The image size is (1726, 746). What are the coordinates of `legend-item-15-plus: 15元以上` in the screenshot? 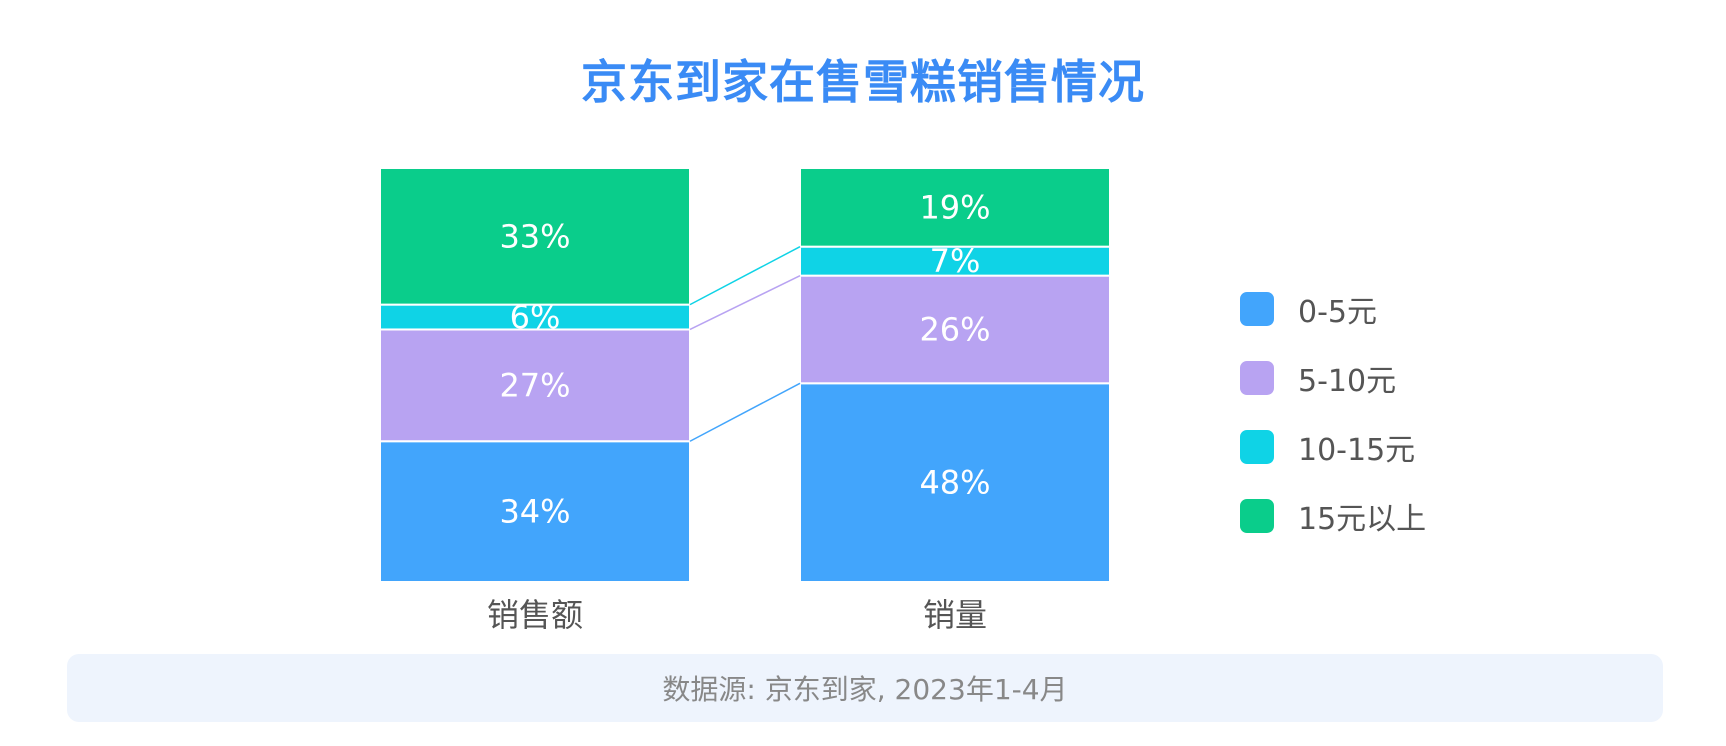 It's located at (1333, 518).